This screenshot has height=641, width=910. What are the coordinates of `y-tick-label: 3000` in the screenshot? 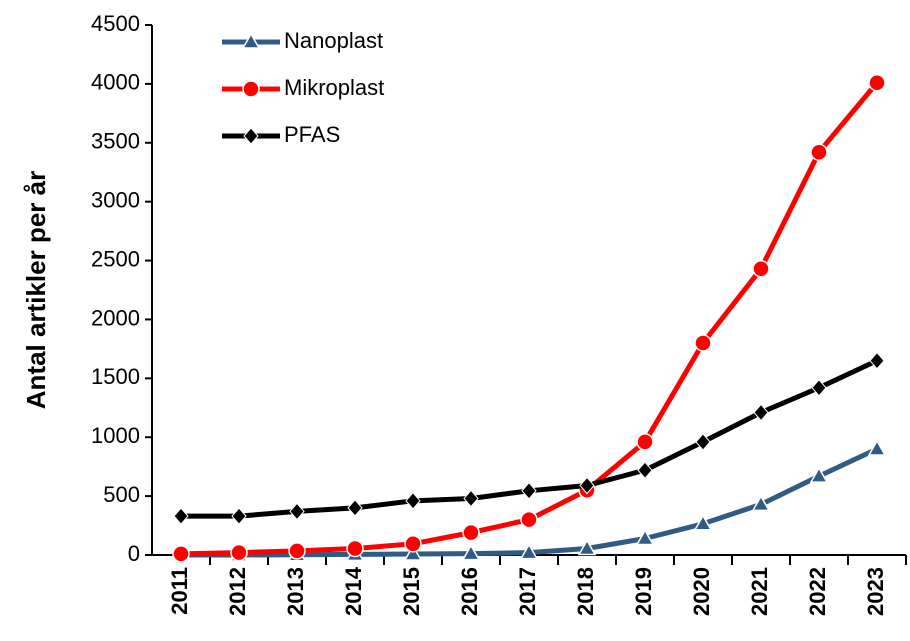 It's located at (115, 199).